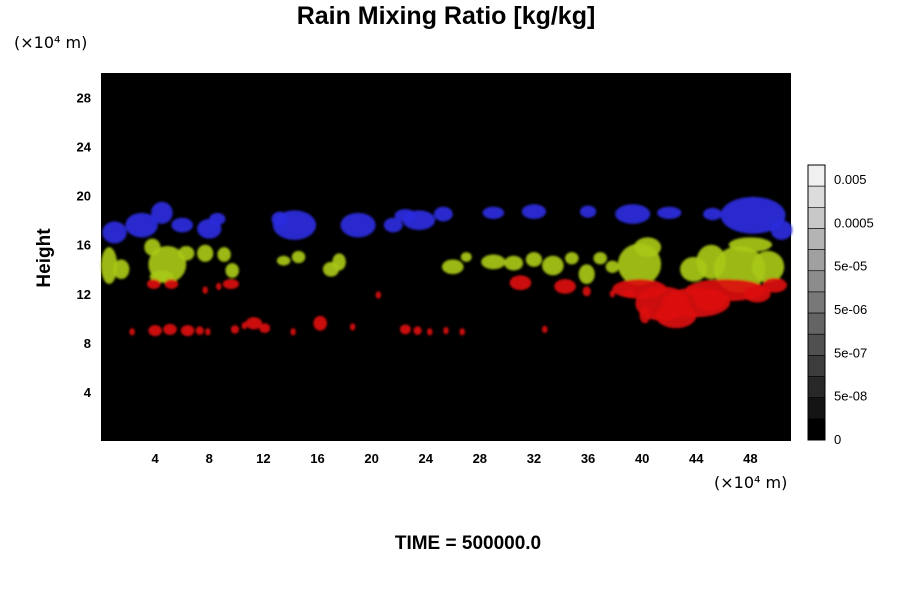 The width and height of the screenshot is (900, 600). What do you see at coordinates (854, 222) in the screenshot?
I see `colorbar-label: 0.0005` at bounding box center [854, 222].